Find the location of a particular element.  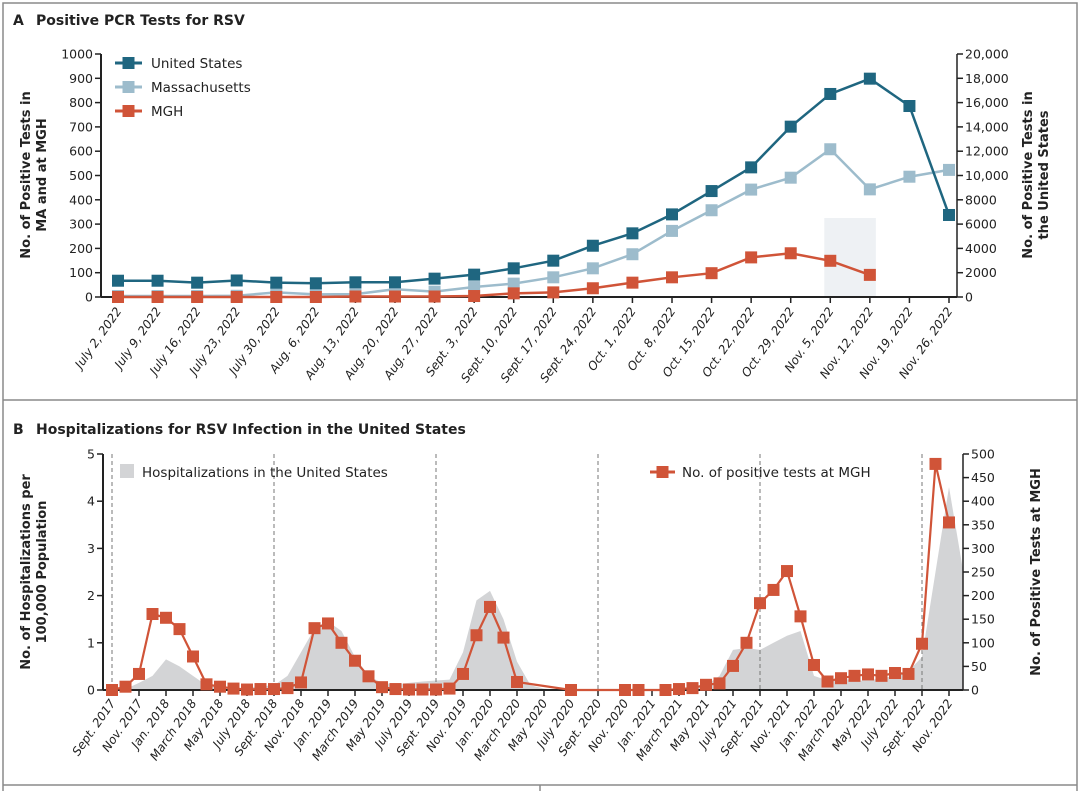

panel-a-title: Positive PCR Tests for RSV is located at coordinates (140, 21).